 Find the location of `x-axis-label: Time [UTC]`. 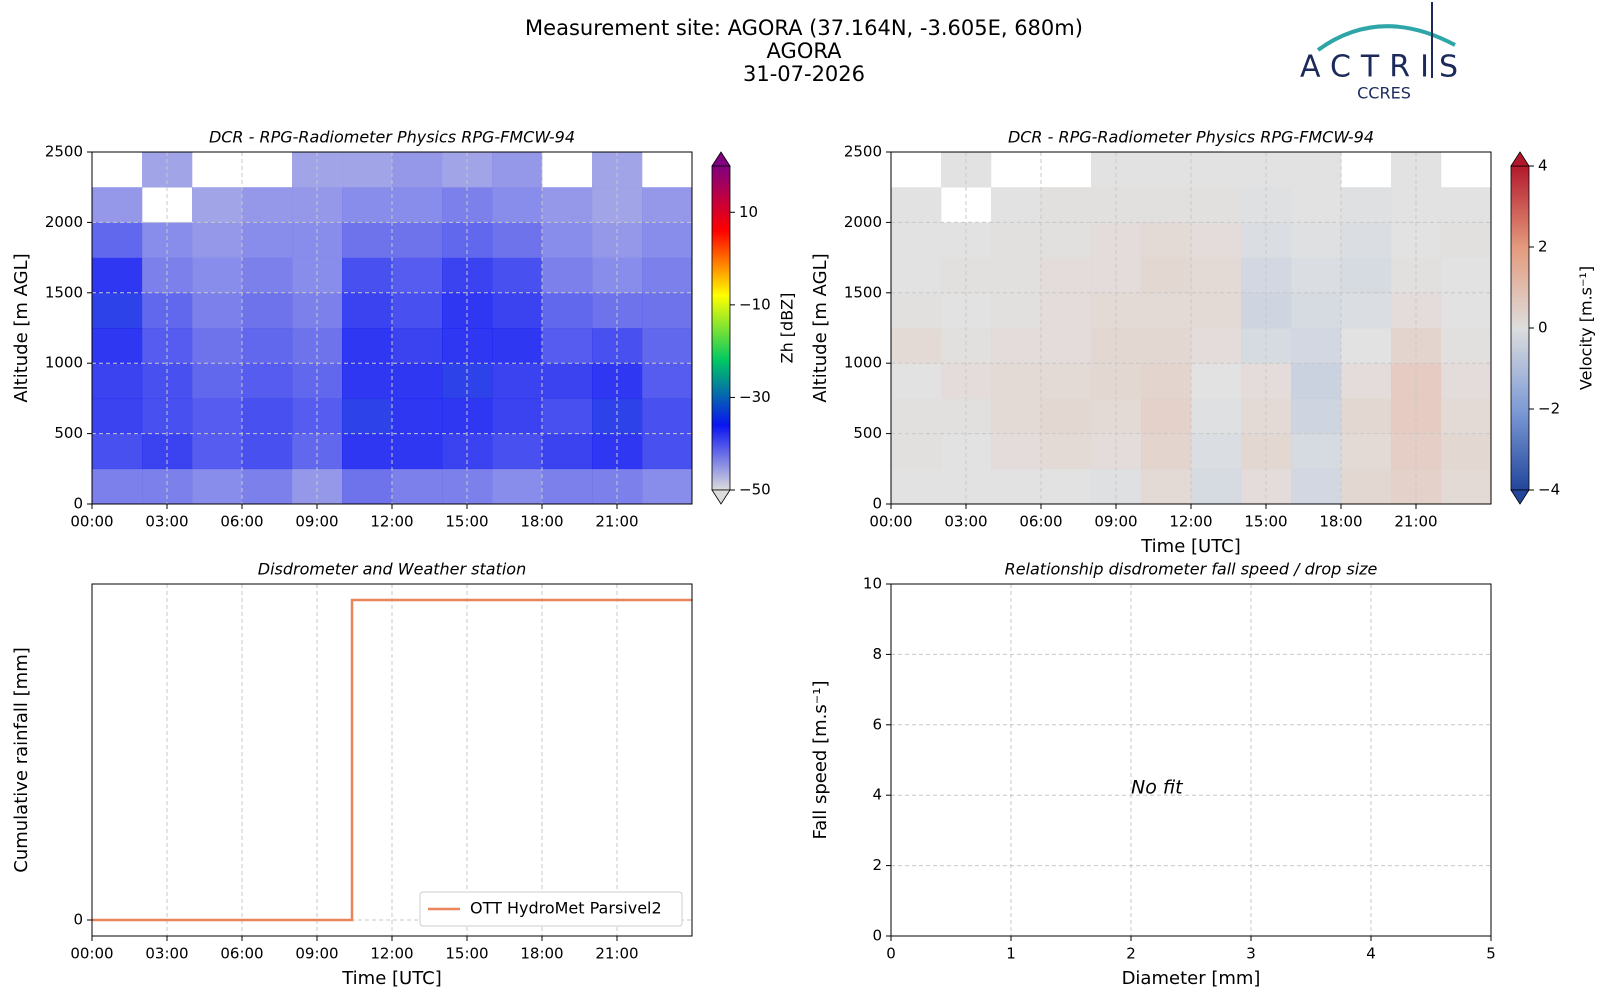

x-axis-label: Time [UTC] is located at coordinates (1190, 546).